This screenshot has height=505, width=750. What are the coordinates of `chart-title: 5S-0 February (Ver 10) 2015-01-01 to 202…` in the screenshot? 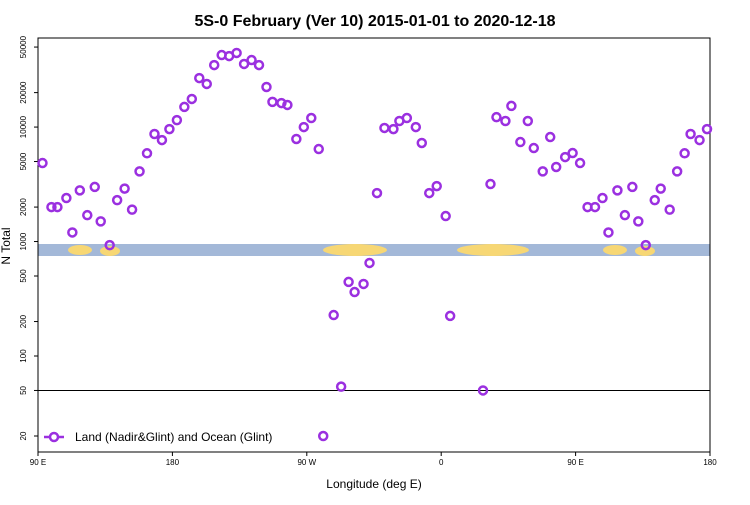 It's located at (374, 21).